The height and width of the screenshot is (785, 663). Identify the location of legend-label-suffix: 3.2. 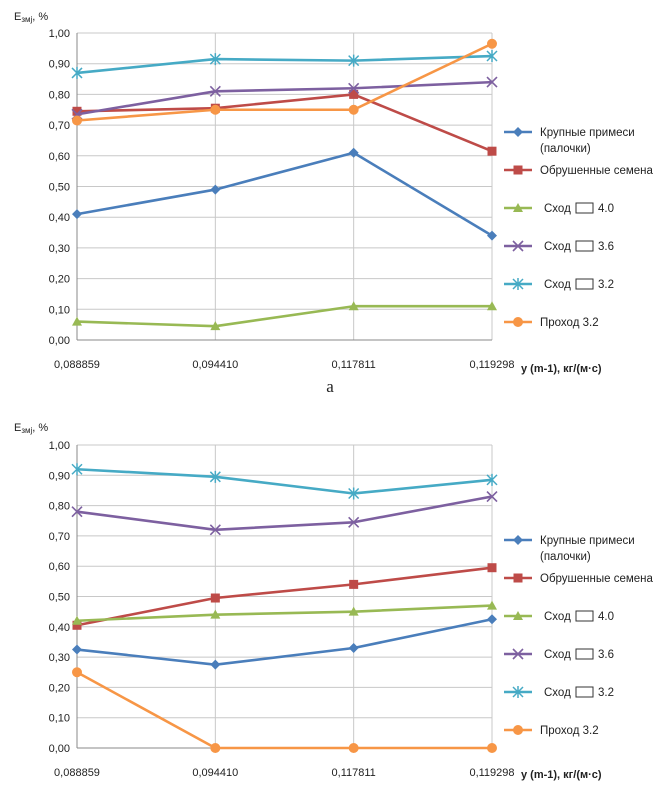
(606, 693).